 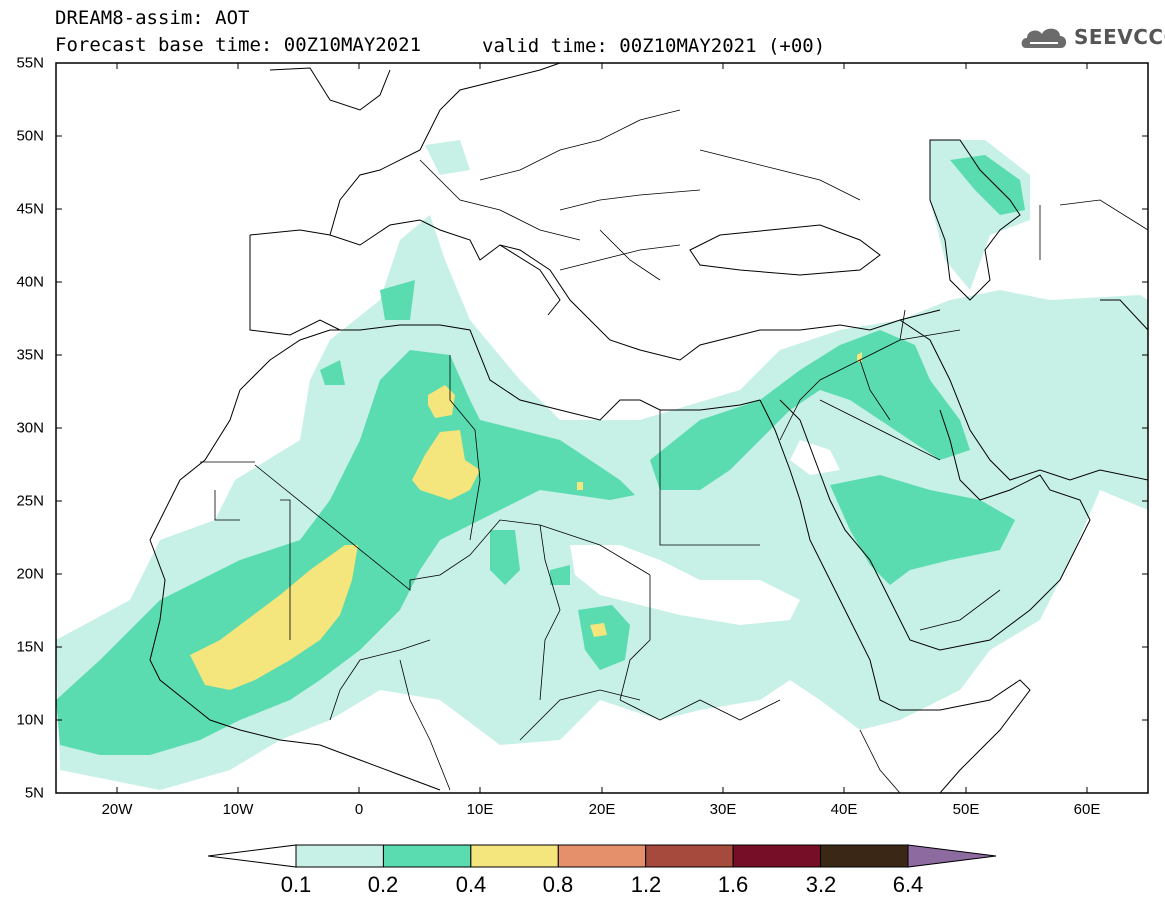 I want to click on colorbar-label: 0.8, so click(x=558, y=884).